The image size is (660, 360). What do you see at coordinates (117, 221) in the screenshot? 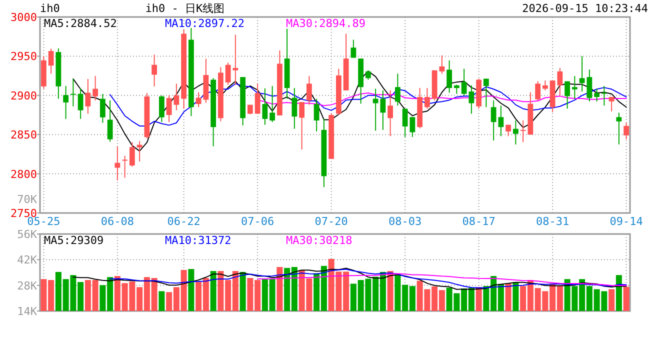
I see `x-tick-label: 06-08` at bounding box center [117, 221].